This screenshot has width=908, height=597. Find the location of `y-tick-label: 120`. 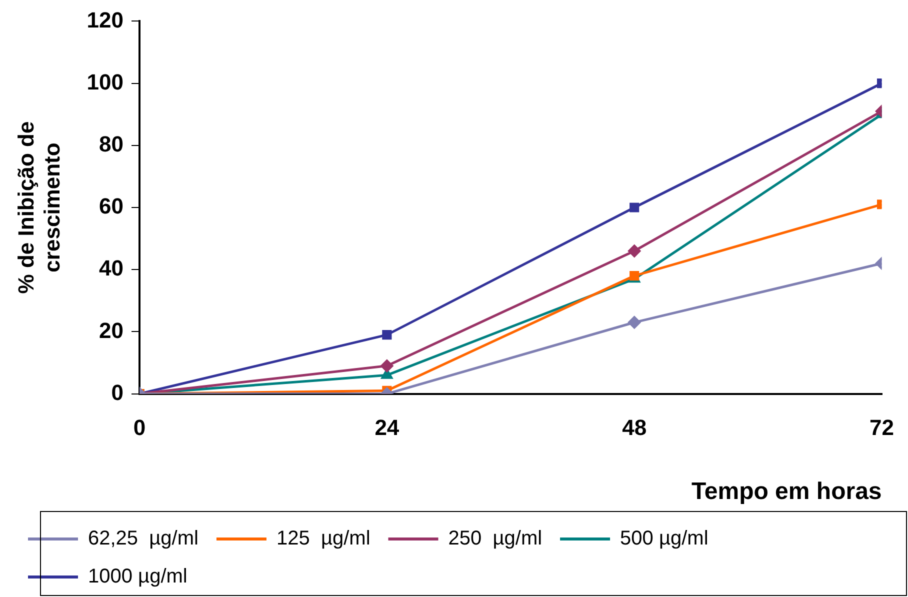

y-tick-label: 120 is located at coordinates (105, 19).